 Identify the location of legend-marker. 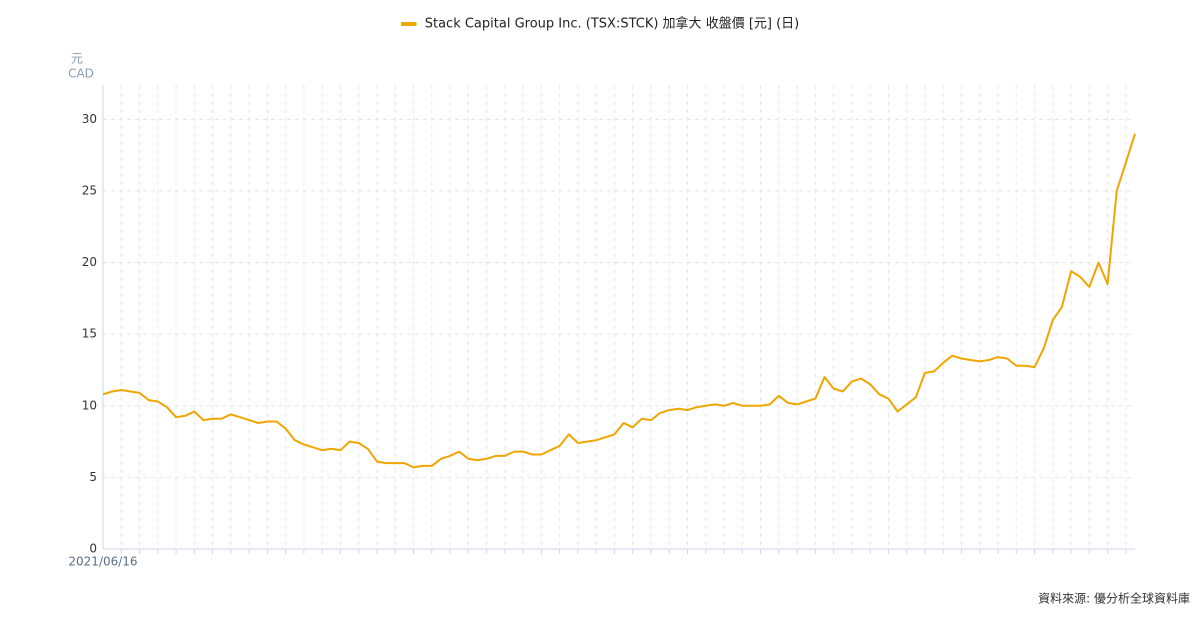
(408, 24).